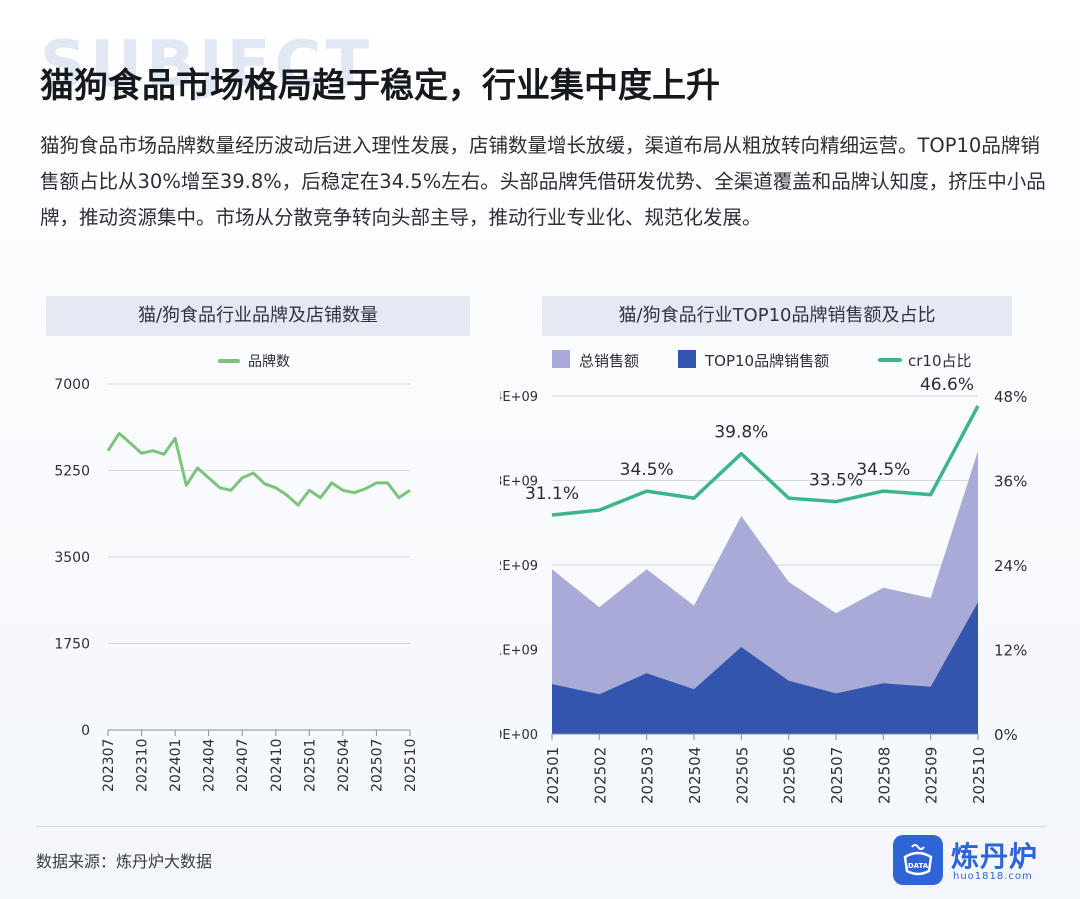 This screenshot has height=899, width=1080. Describe the element at coordinates (519, 397) in the screenshot. I see `y-left-tick-label: 4E+09` at that location.